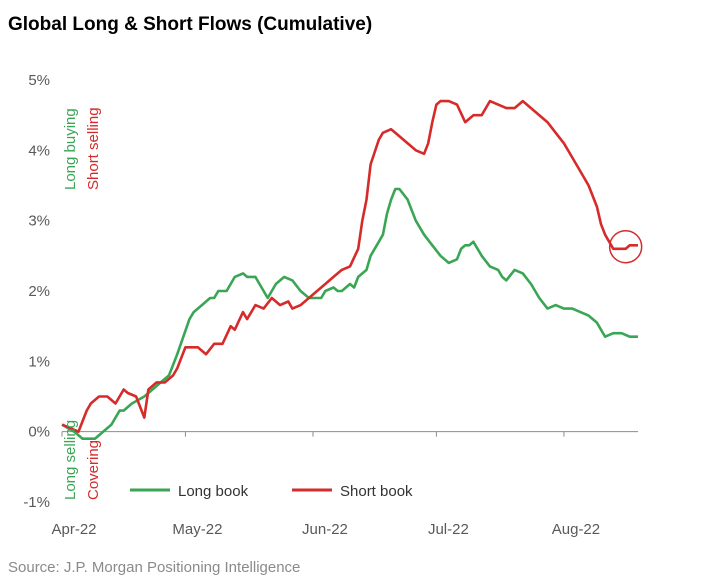 This screenshot has height=586, width=710. I want to click on x-tick-label: Aug-22, so click(576, 529).